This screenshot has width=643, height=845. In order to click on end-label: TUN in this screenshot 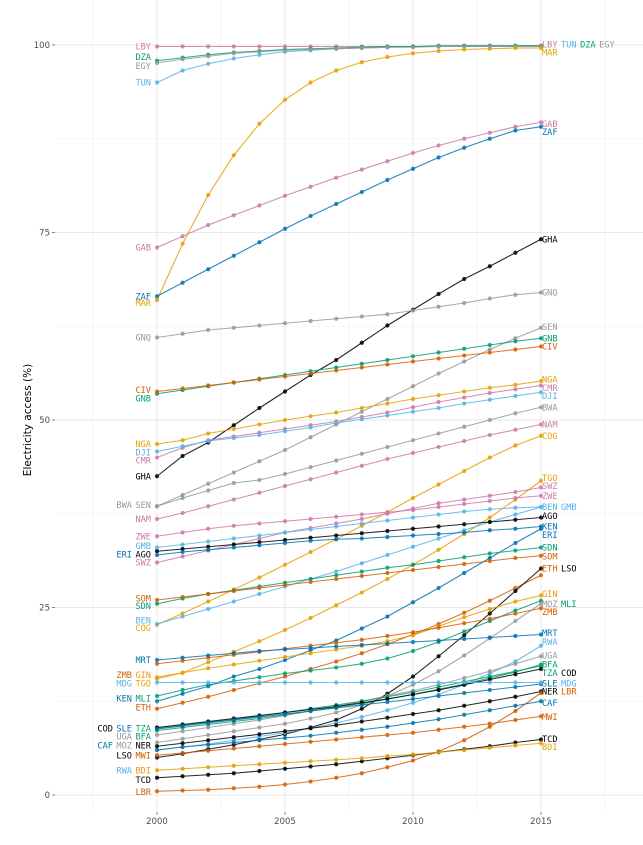, I will do `click(569, 45)`.